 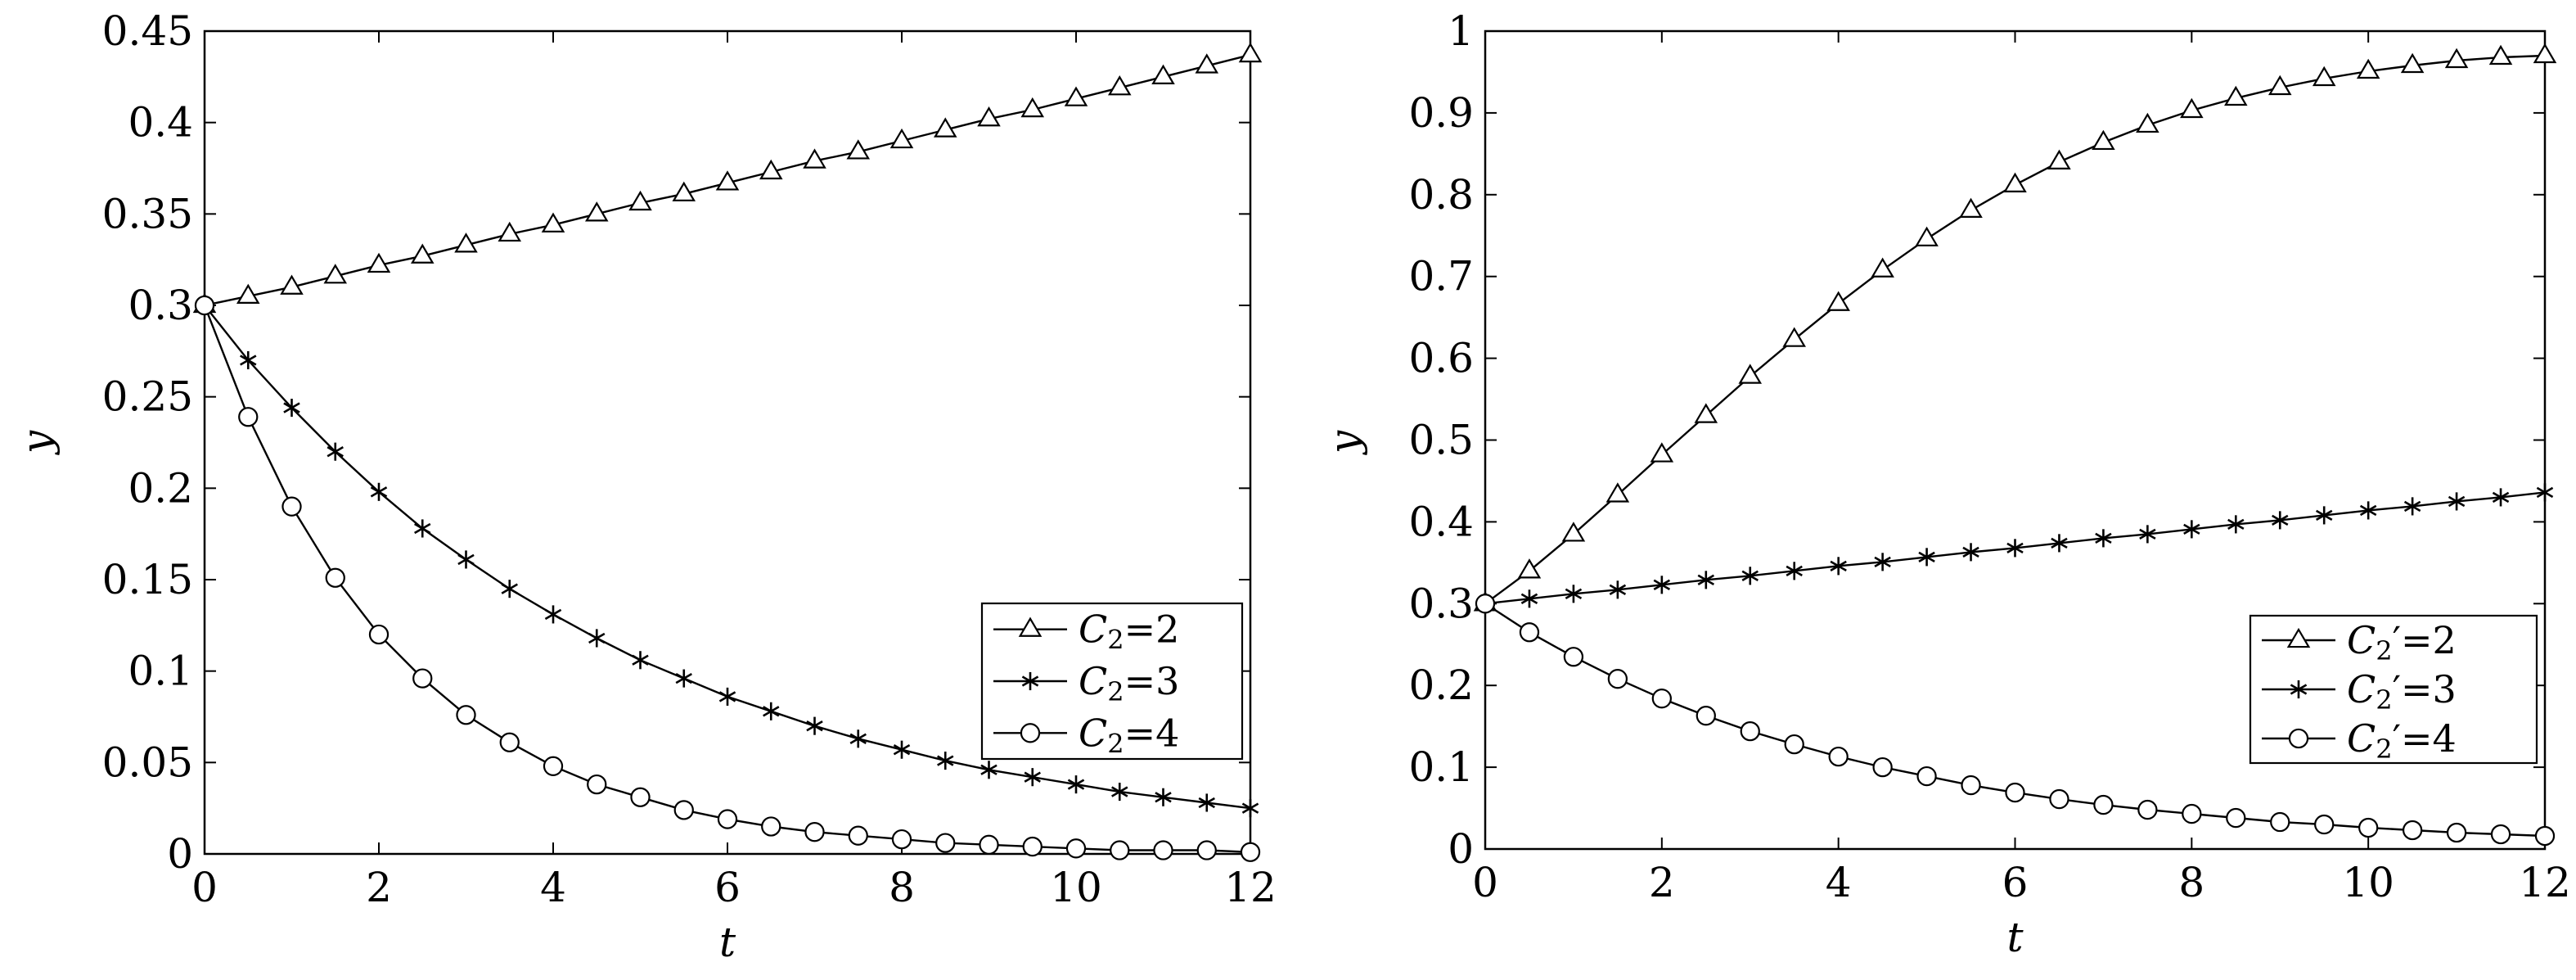 What do you see at coordinates (148, 397) in the screenshot?
I see `y-tick-label: 0.25` at bounding box center [148, 397].